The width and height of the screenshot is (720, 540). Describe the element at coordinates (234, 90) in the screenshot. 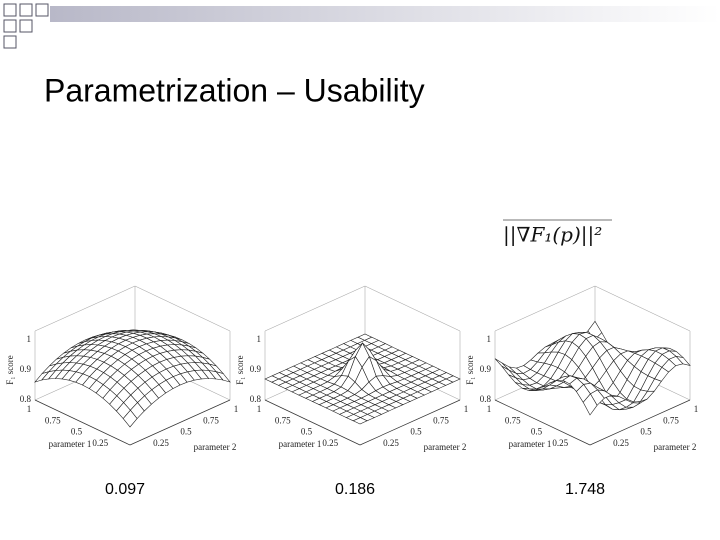

I see `slide-title: Parametrization – Usability` at that location.